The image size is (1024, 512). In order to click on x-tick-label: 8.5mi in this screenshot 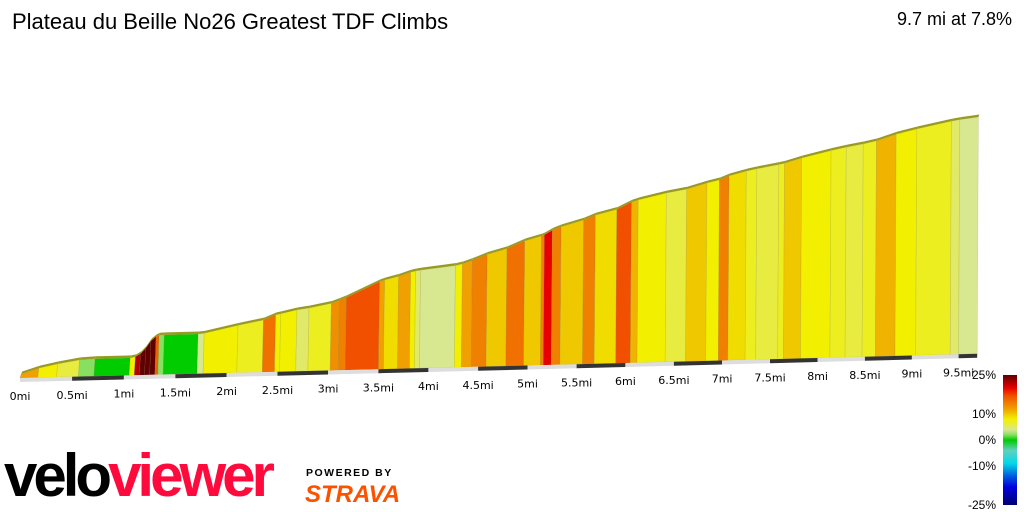, I will do `click(864, 375)`.